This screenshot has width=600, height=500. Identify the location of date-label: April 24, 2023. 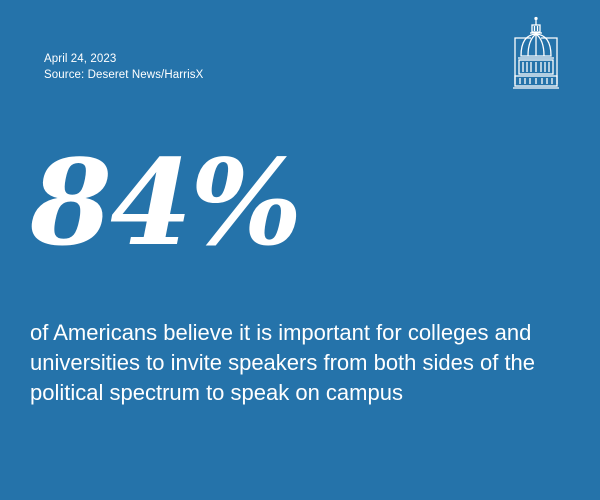
(80, 59).